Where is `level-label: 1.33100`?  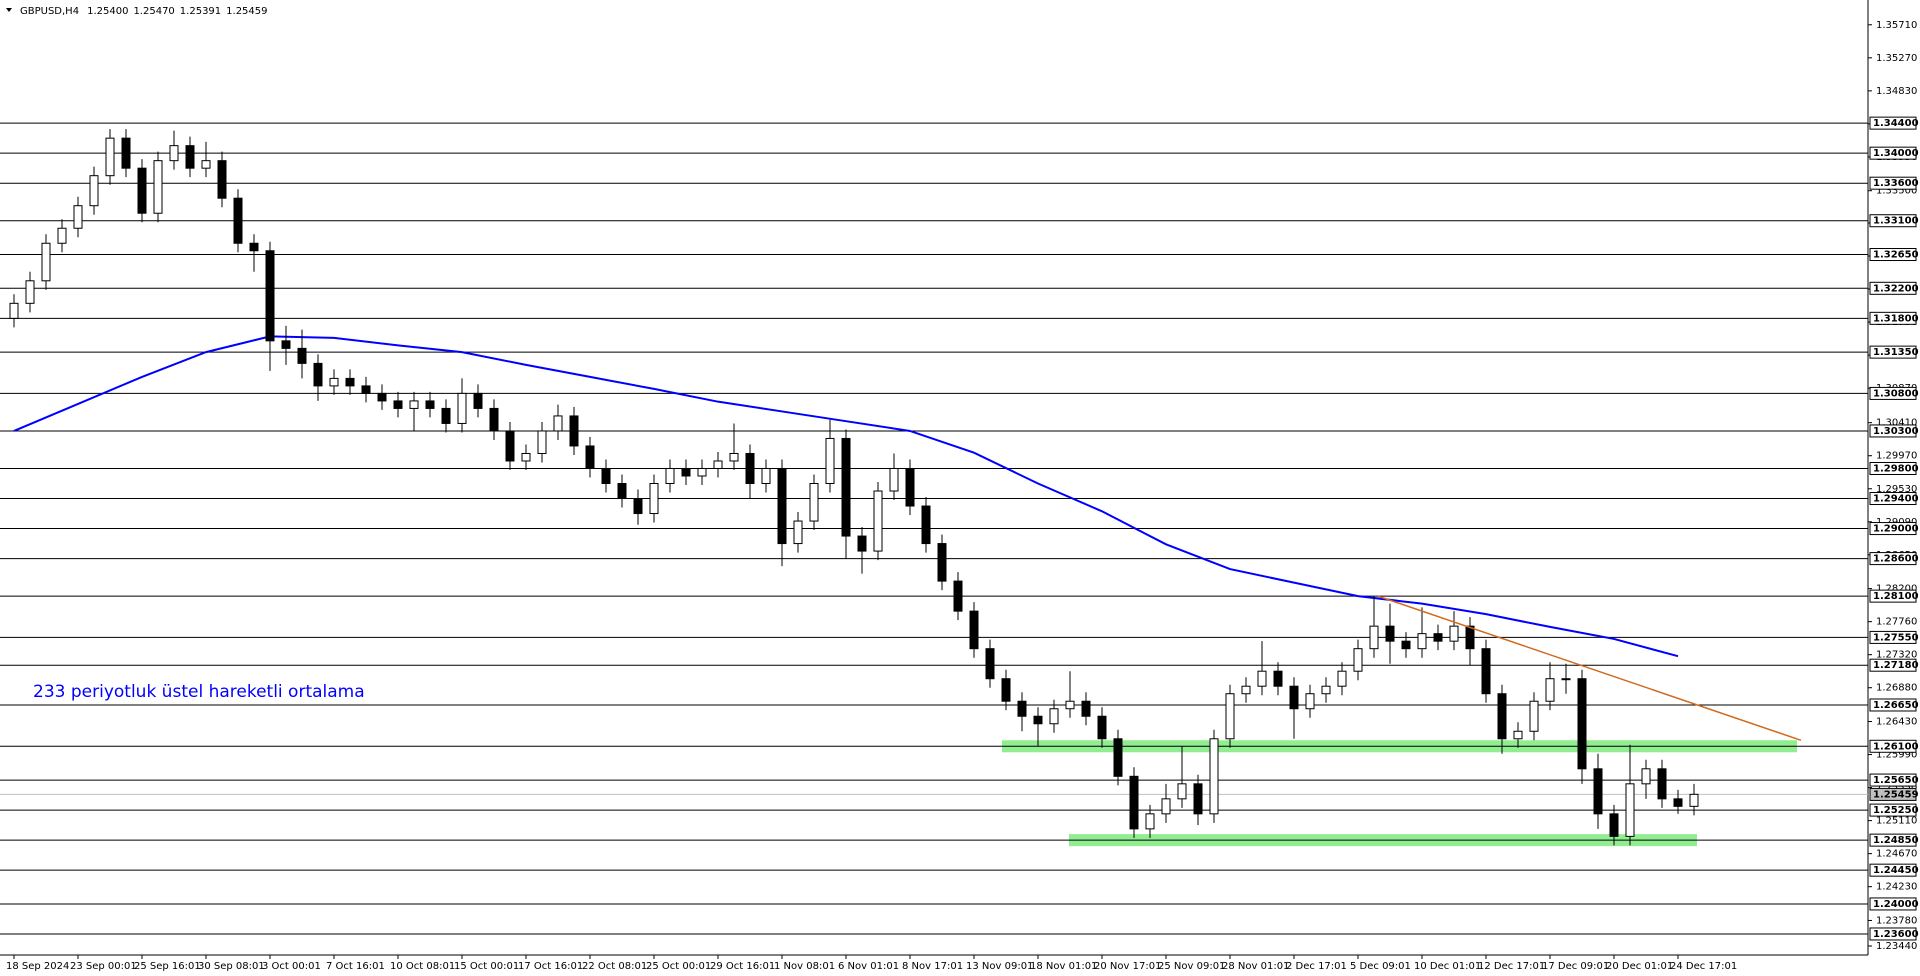 level-label: 1.33100 is located at coordinates (1896, 221).